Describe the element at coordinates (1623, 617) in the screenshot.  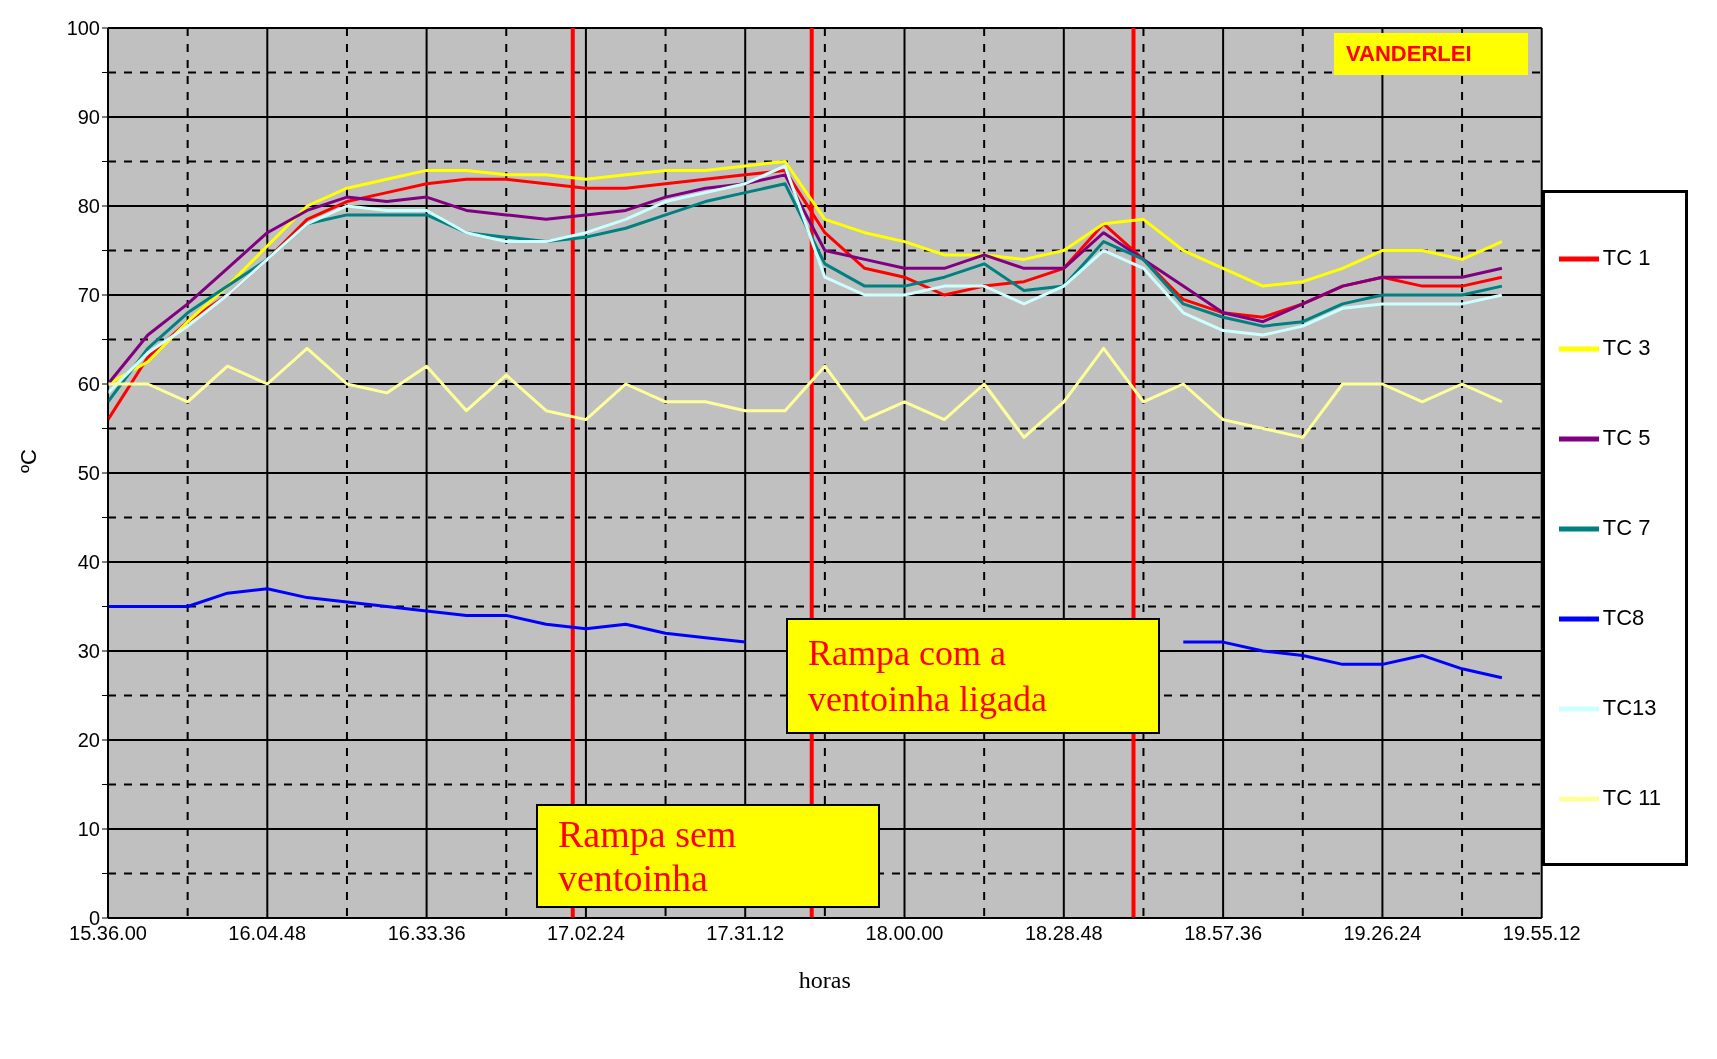
I see `legend-label: TC8` at that location.